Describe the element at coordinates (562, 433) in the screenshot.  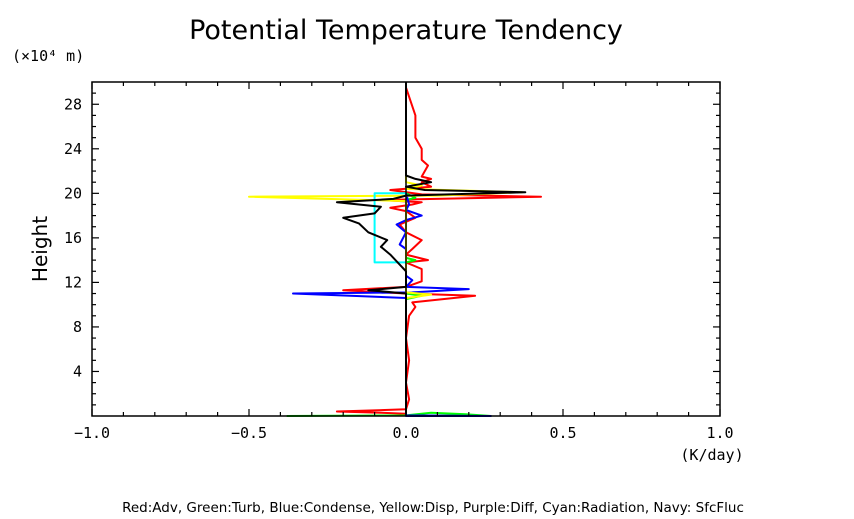
I see `x-tick-label: 0.5` at that location.